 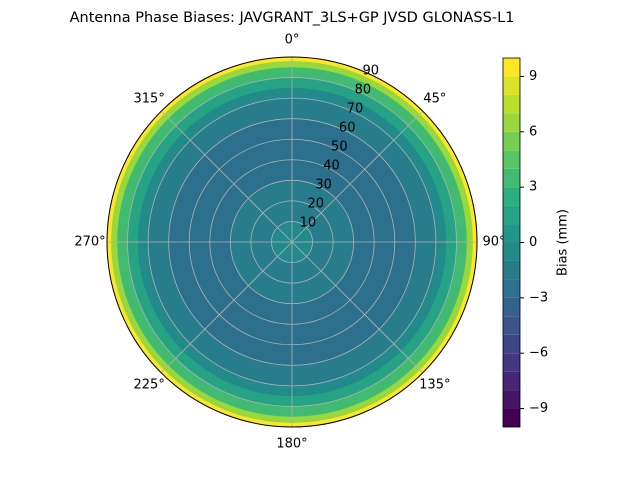 I want to click on colorbar-tick-label: −3, so click(x=538, y=297).